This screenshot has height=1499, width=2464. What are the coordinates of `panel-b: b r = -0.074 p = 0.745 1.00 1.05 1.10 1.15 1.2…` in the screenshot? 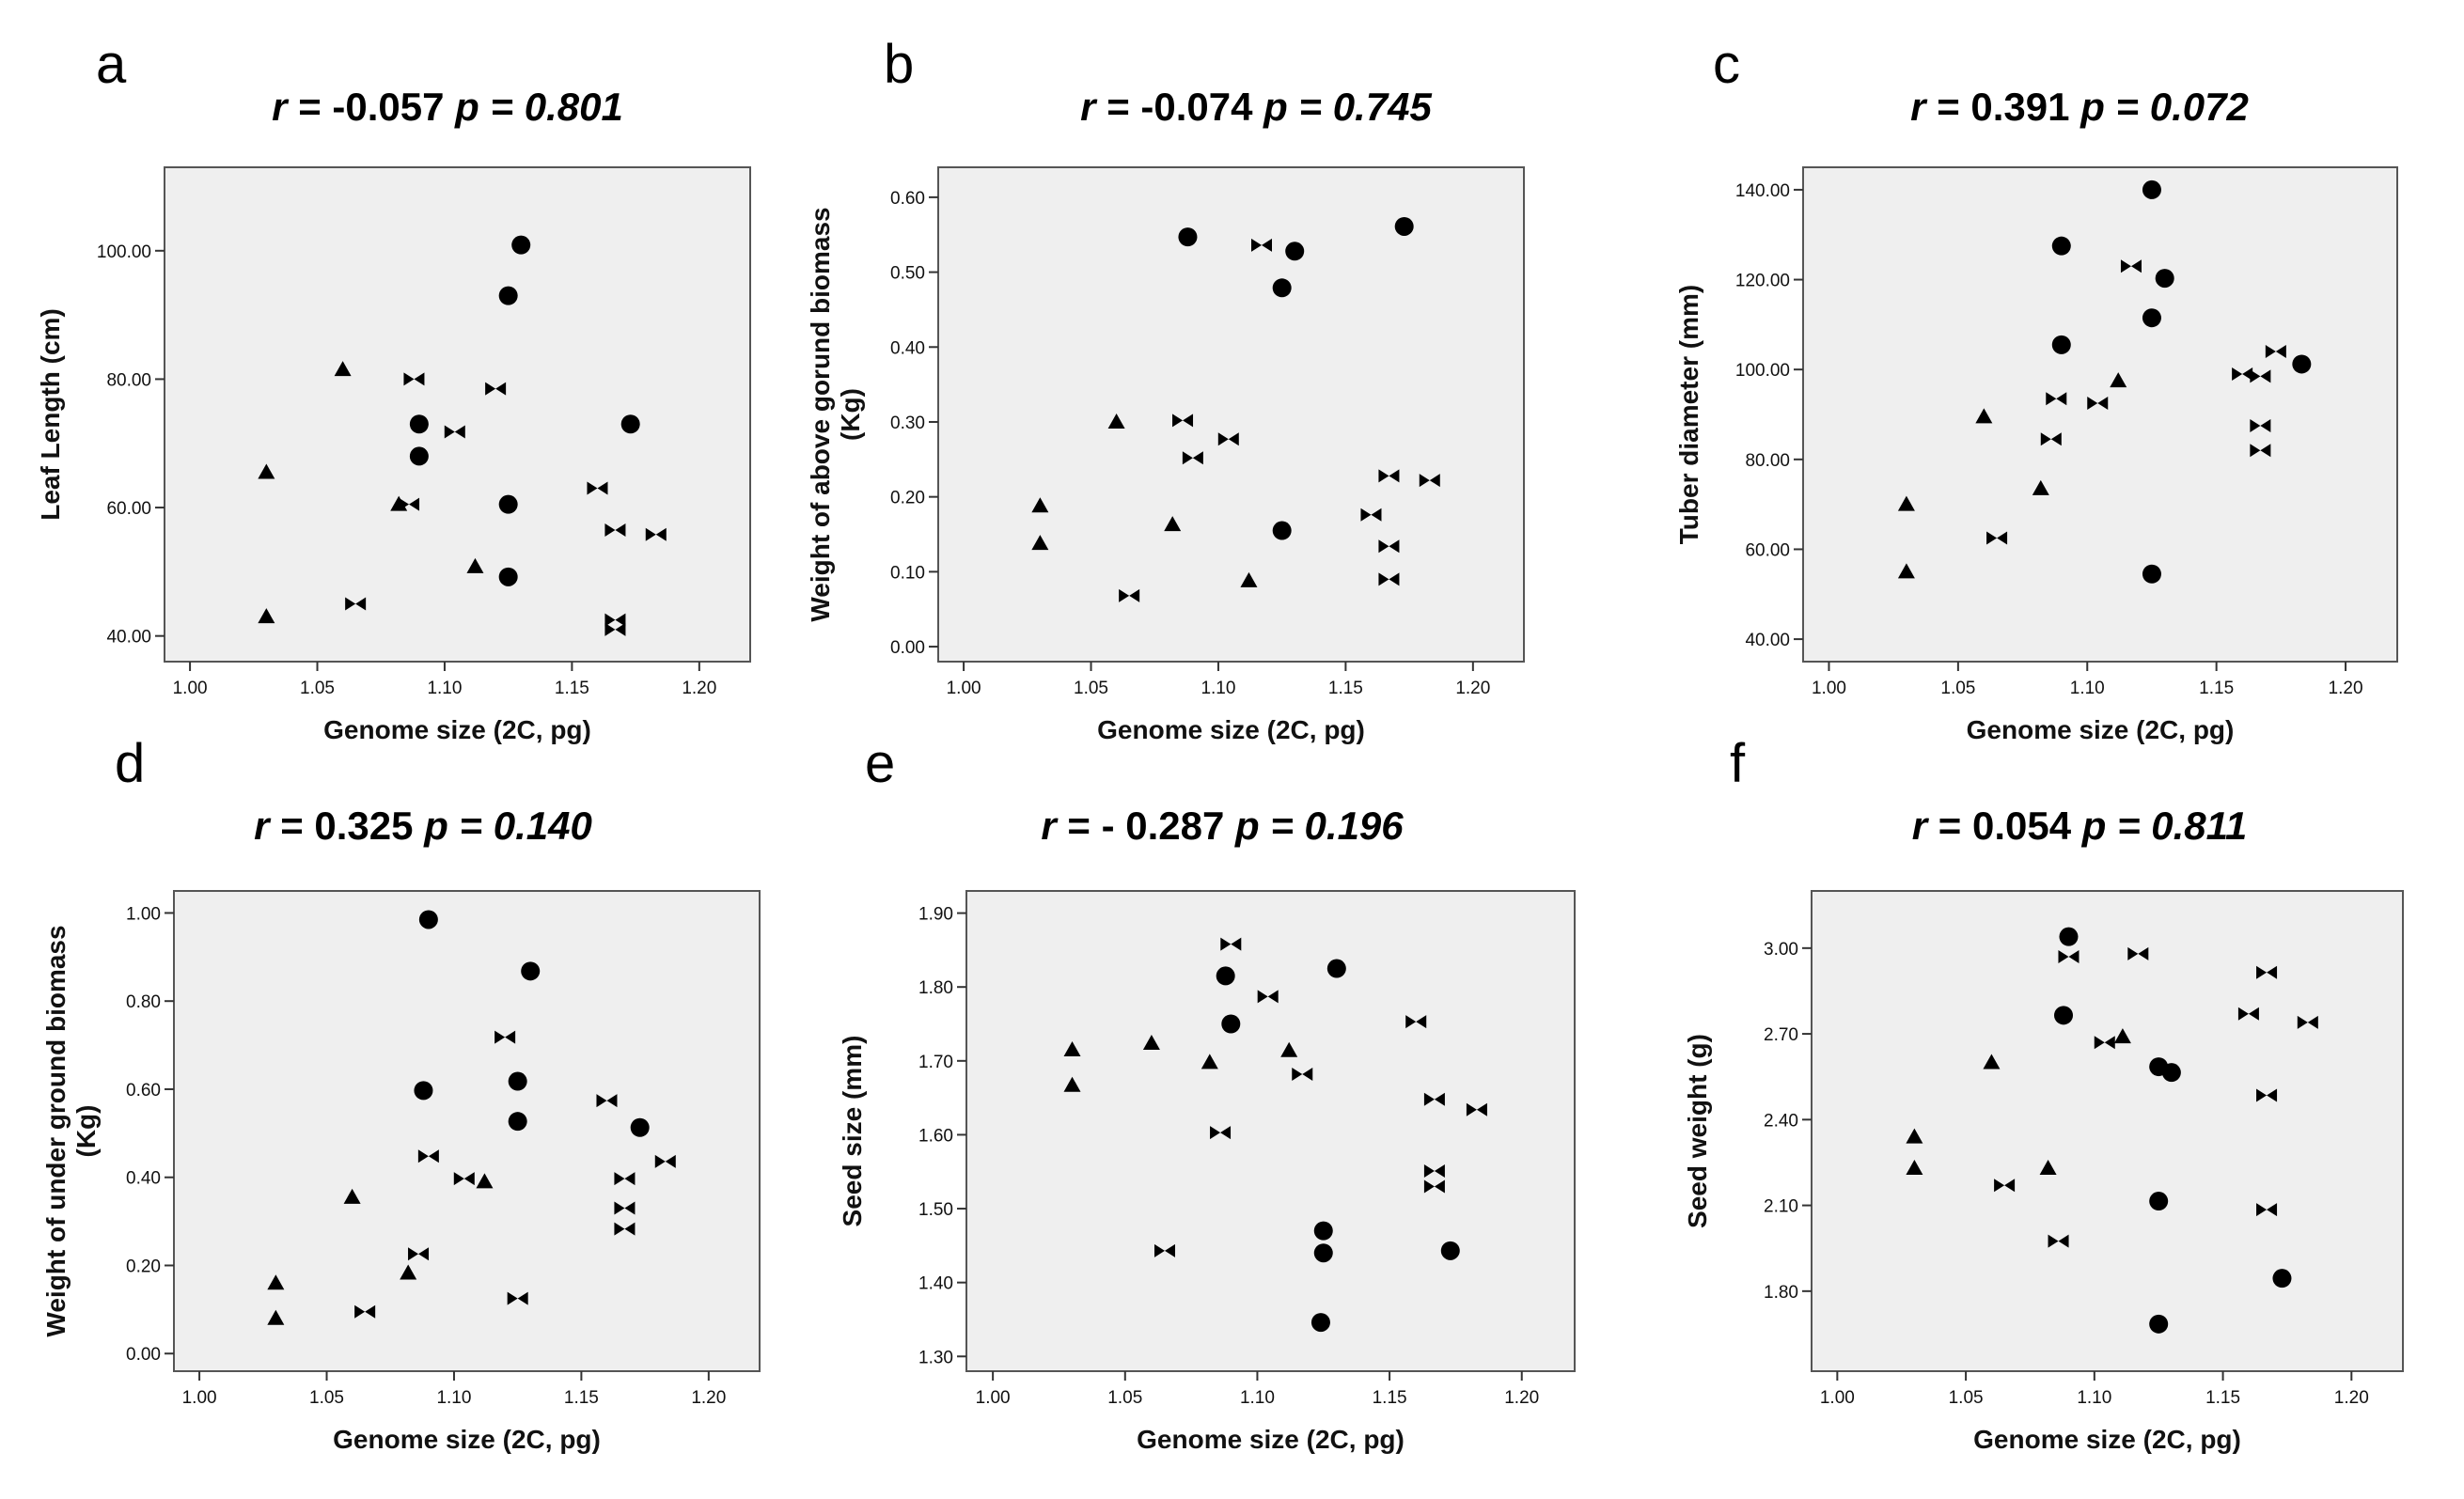 It's located at (1166, 389).